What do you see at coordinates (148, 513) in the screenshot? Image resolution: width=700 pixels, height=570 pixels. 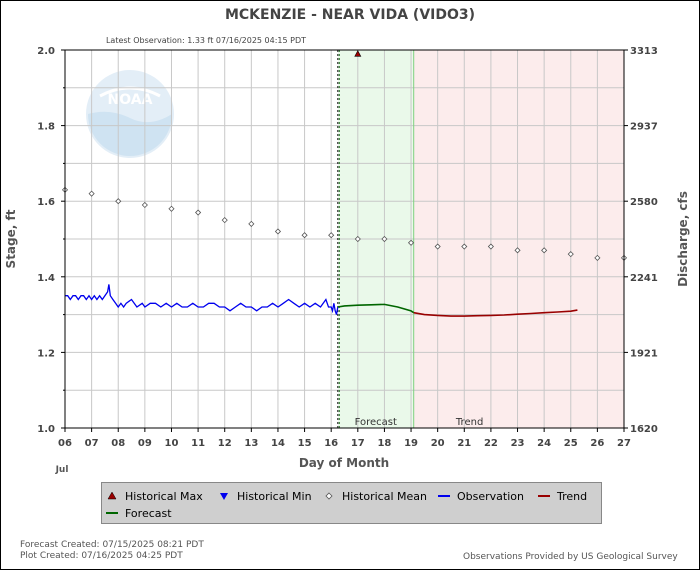 I see `legend-label: Forecast` at bounding box center [148, 513].